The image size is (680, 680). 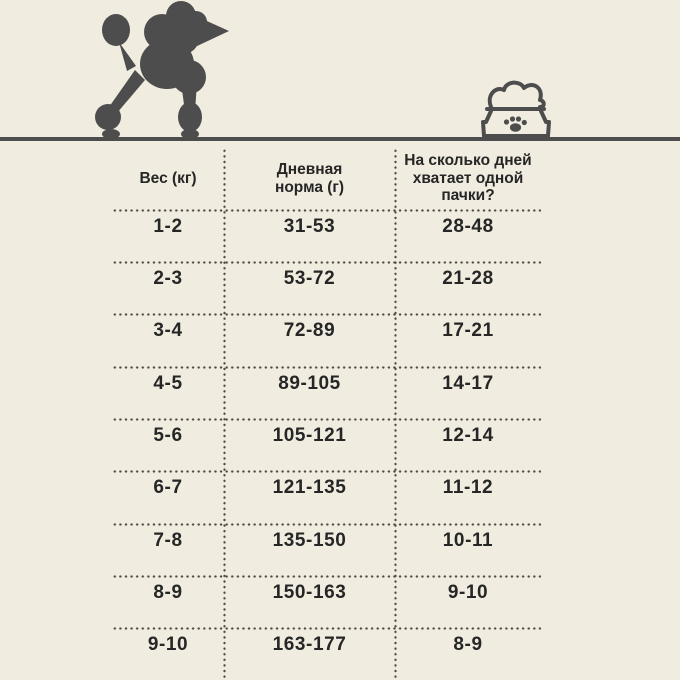 I want to click on table-cell: 11-12, so click(x=468, y=488).